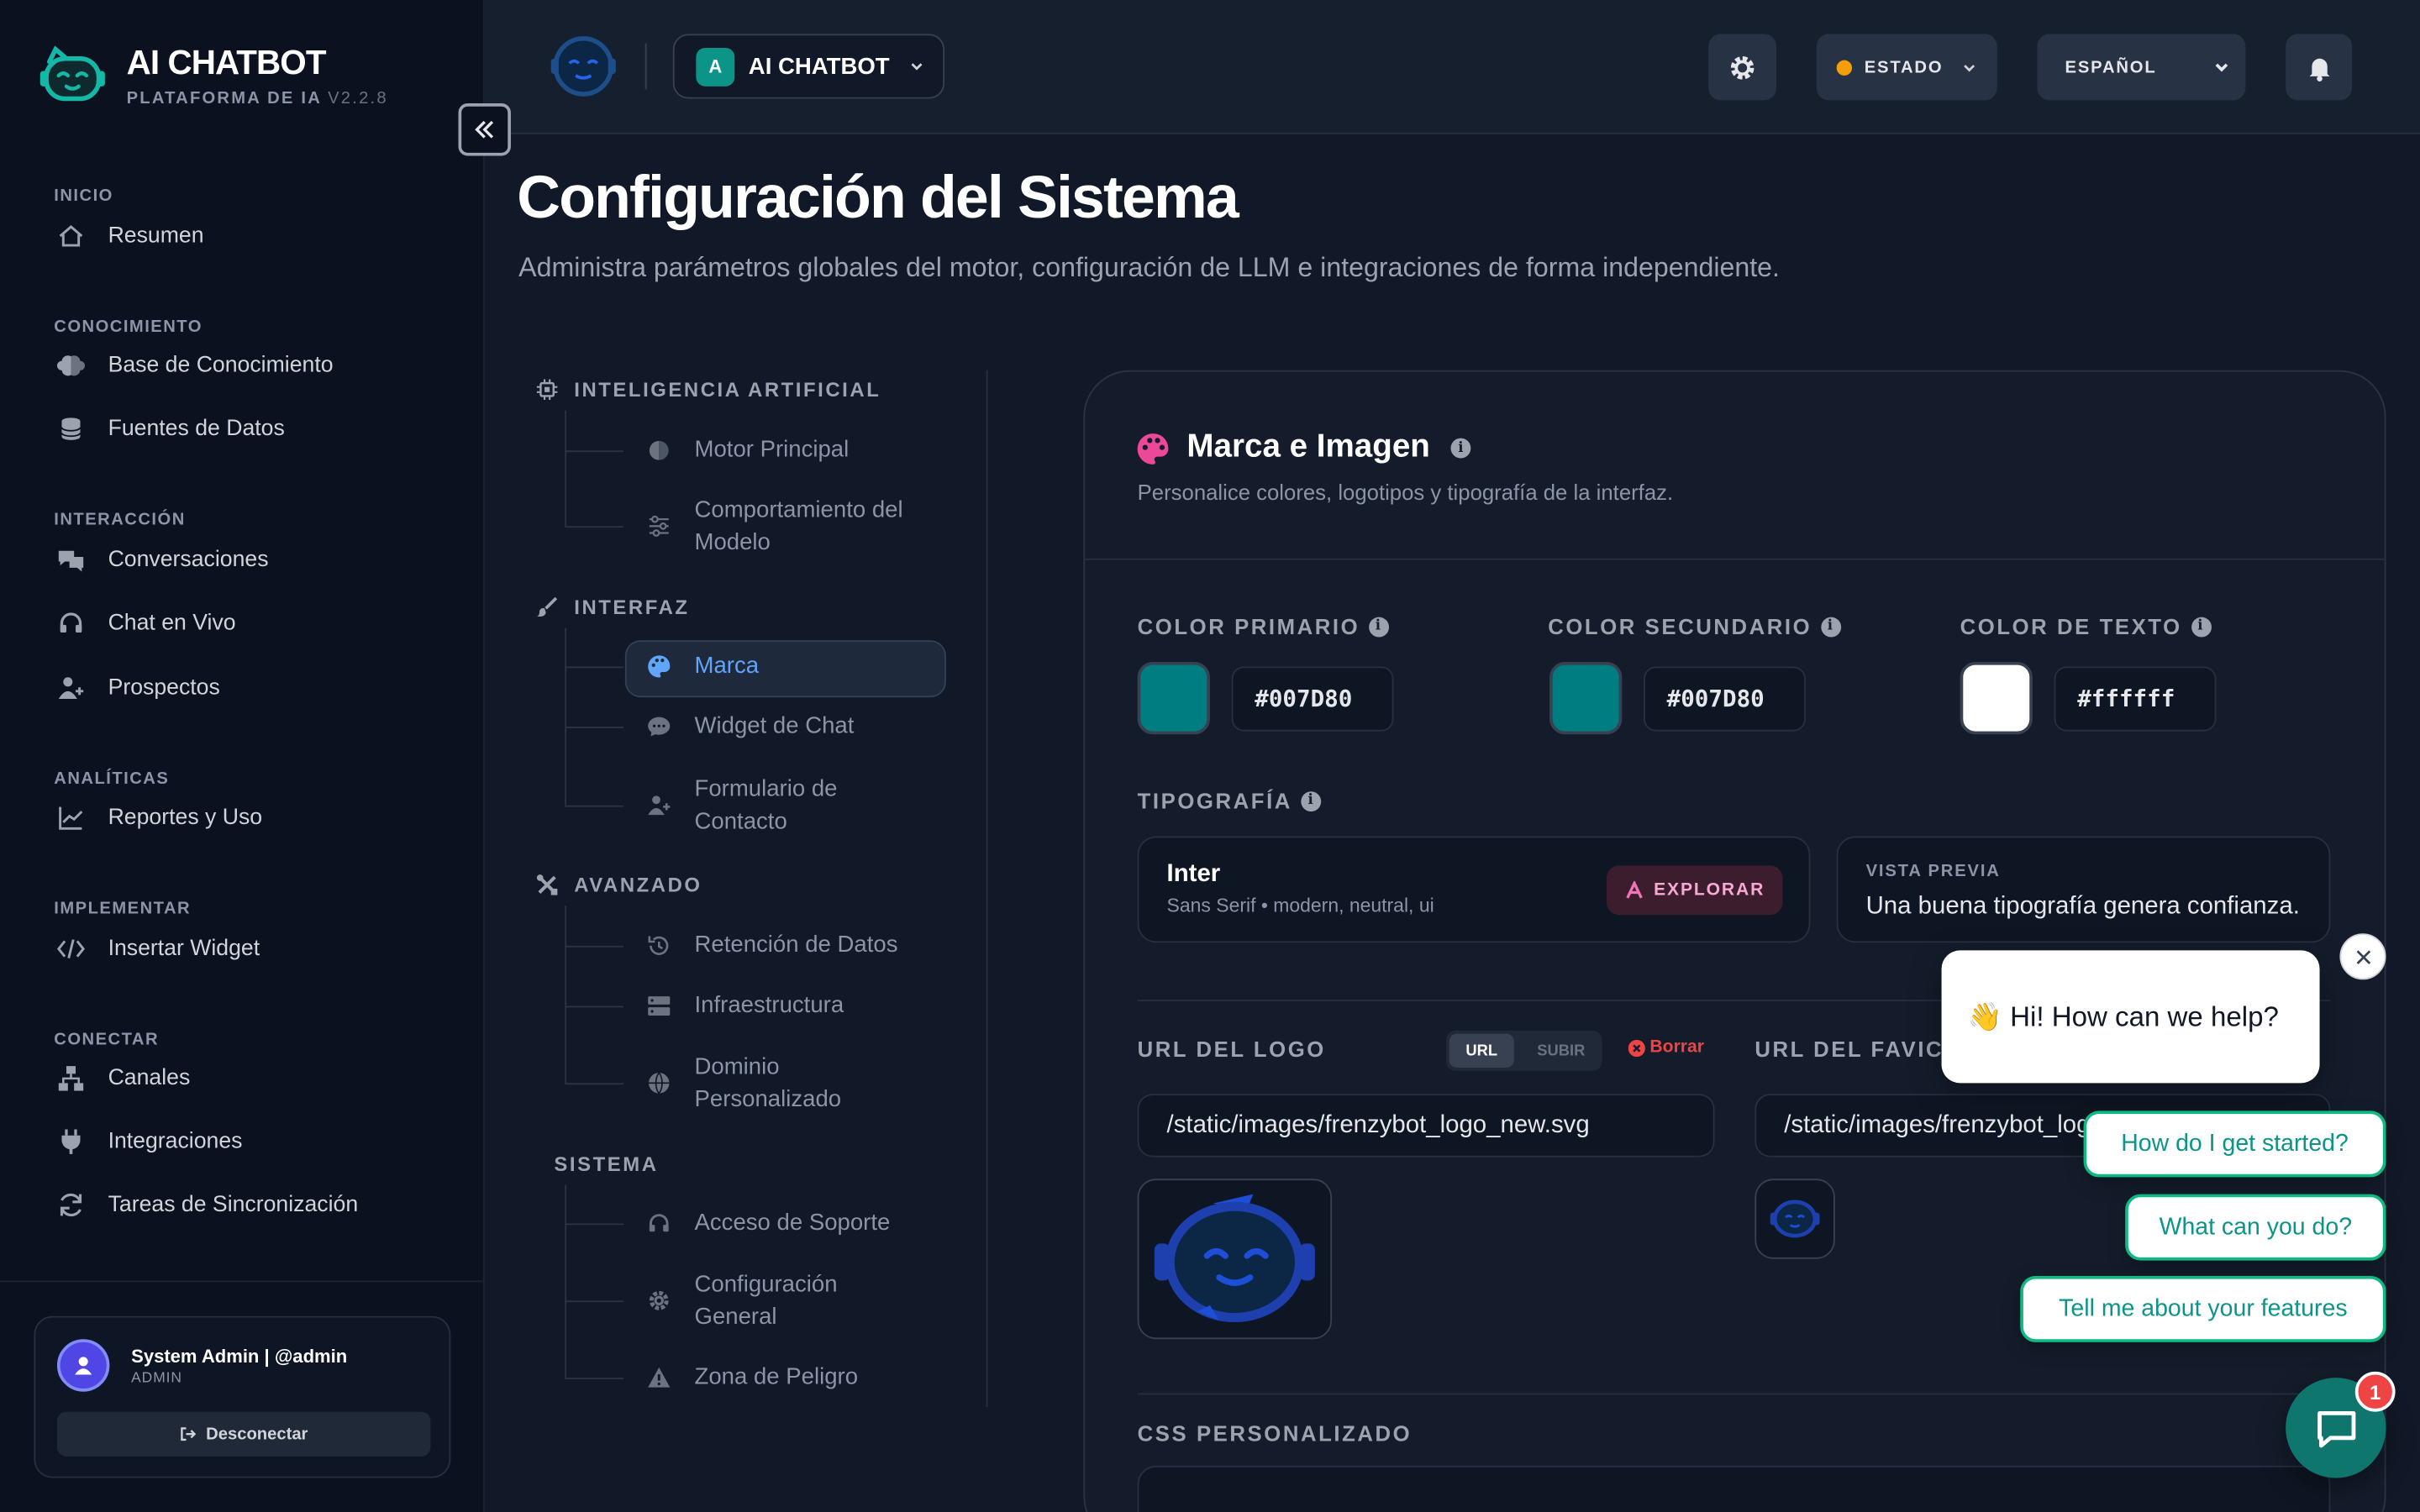  Describe the element at coordinates (72, 73) in the screenshot. I see `robot-logo-icon` at that location.